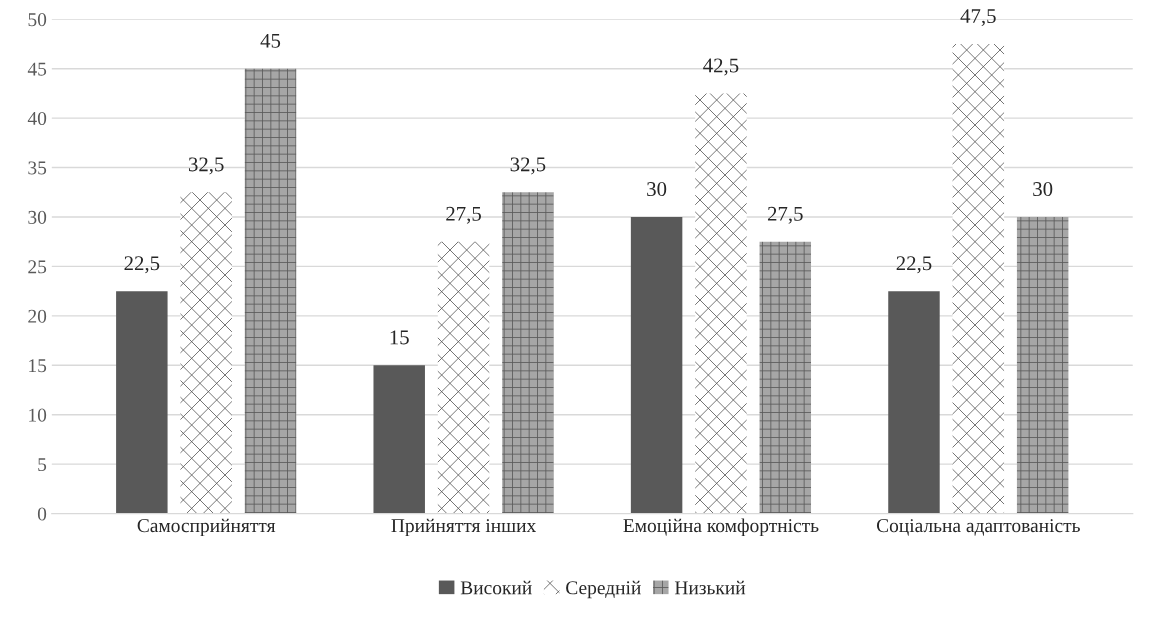 The height and width of the screenshot is (642, 1150). What do you see at coordinates (37, 20) in the screenshot?
I see `y-tick-label: 50` at bounding box center [37, 20].